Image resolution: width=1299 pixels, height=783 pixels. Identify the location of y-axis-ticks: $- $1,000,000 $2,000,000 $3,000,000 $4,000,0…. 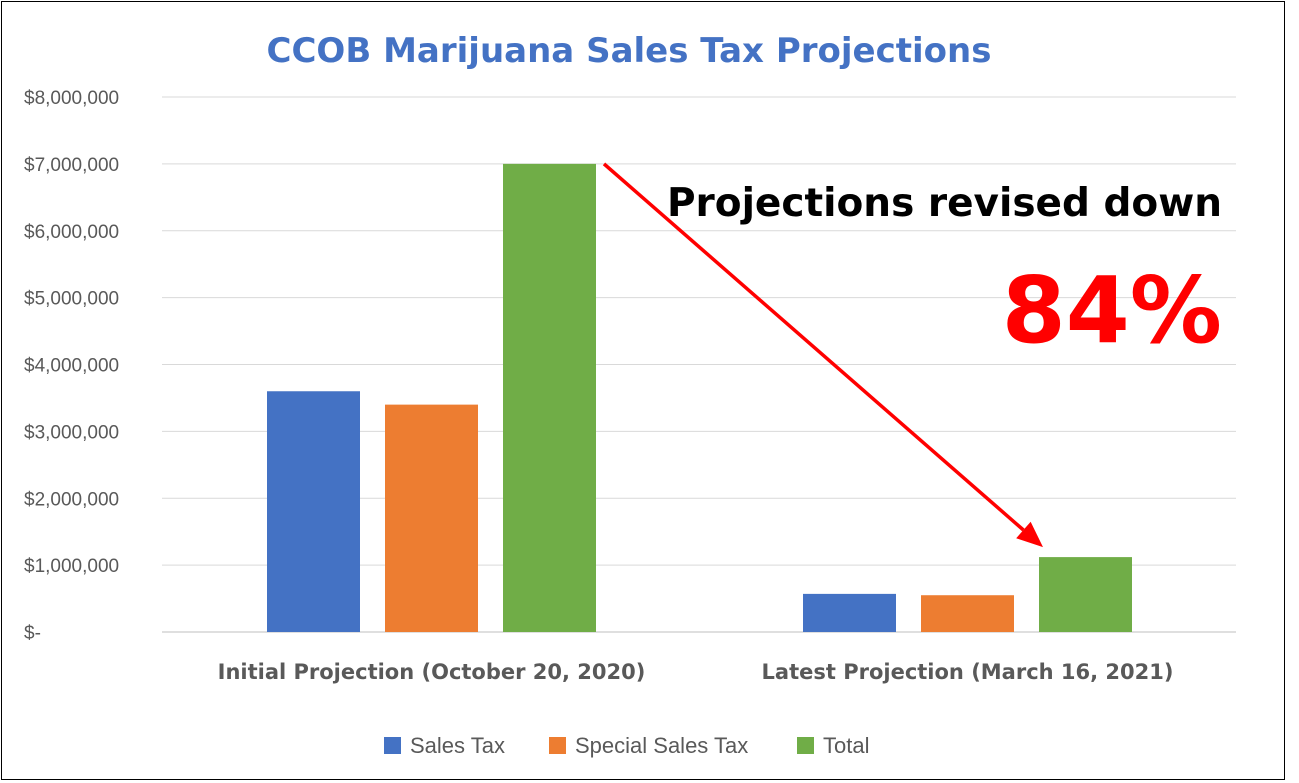
(71, 366).